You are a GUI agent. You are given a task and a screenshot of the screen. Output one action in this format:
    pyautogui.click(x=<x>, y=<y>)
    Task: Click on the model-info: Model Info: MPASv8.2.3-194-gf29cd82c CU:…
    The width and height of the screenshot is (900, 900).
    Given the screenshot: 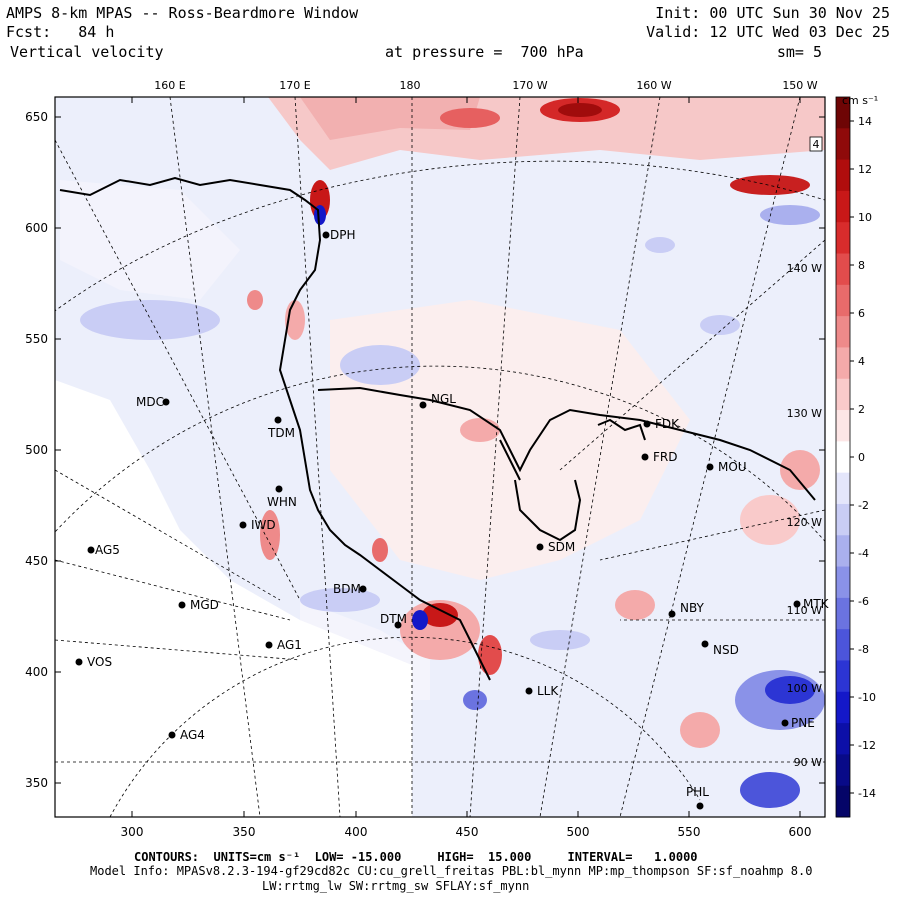 What is the action you would take?
    pyautogui.click(x=451, y=871)
    